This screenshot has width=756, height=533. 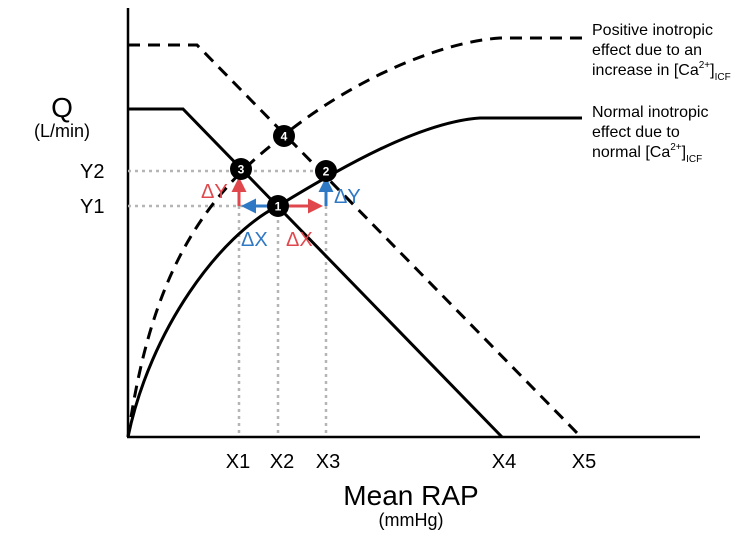 What do you see at coordinates (62, 107) in the screenshot?
I see `y-axis-title: Q` at bounding box center [62, 107].